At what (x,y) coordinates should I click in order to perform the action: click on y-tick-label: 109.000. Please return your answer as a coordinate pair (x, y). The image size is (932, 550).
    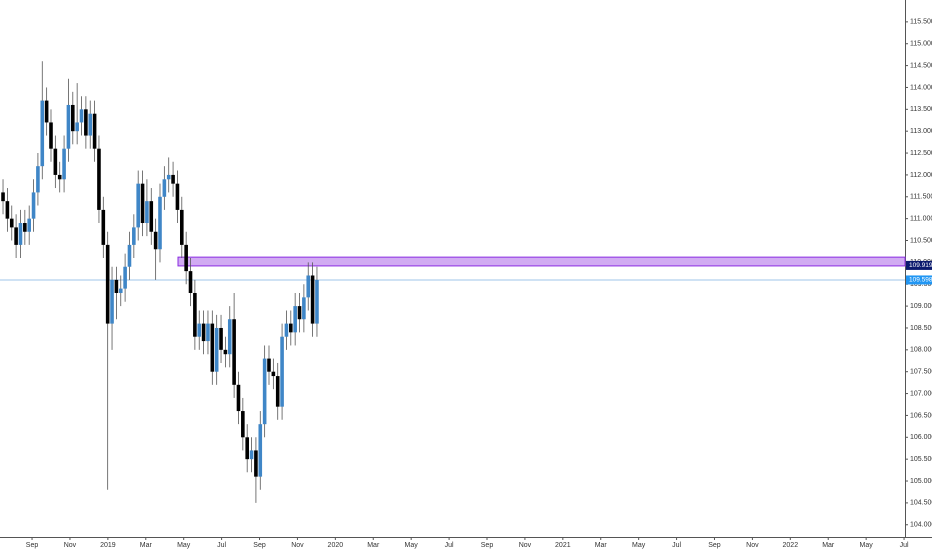
    Looking at the image, I should click on (921, 306).